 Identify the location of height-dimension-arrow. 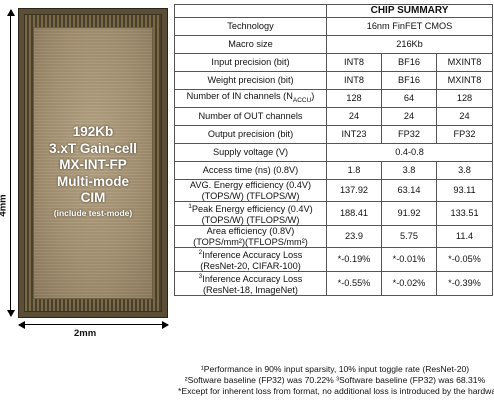
(11, 163).